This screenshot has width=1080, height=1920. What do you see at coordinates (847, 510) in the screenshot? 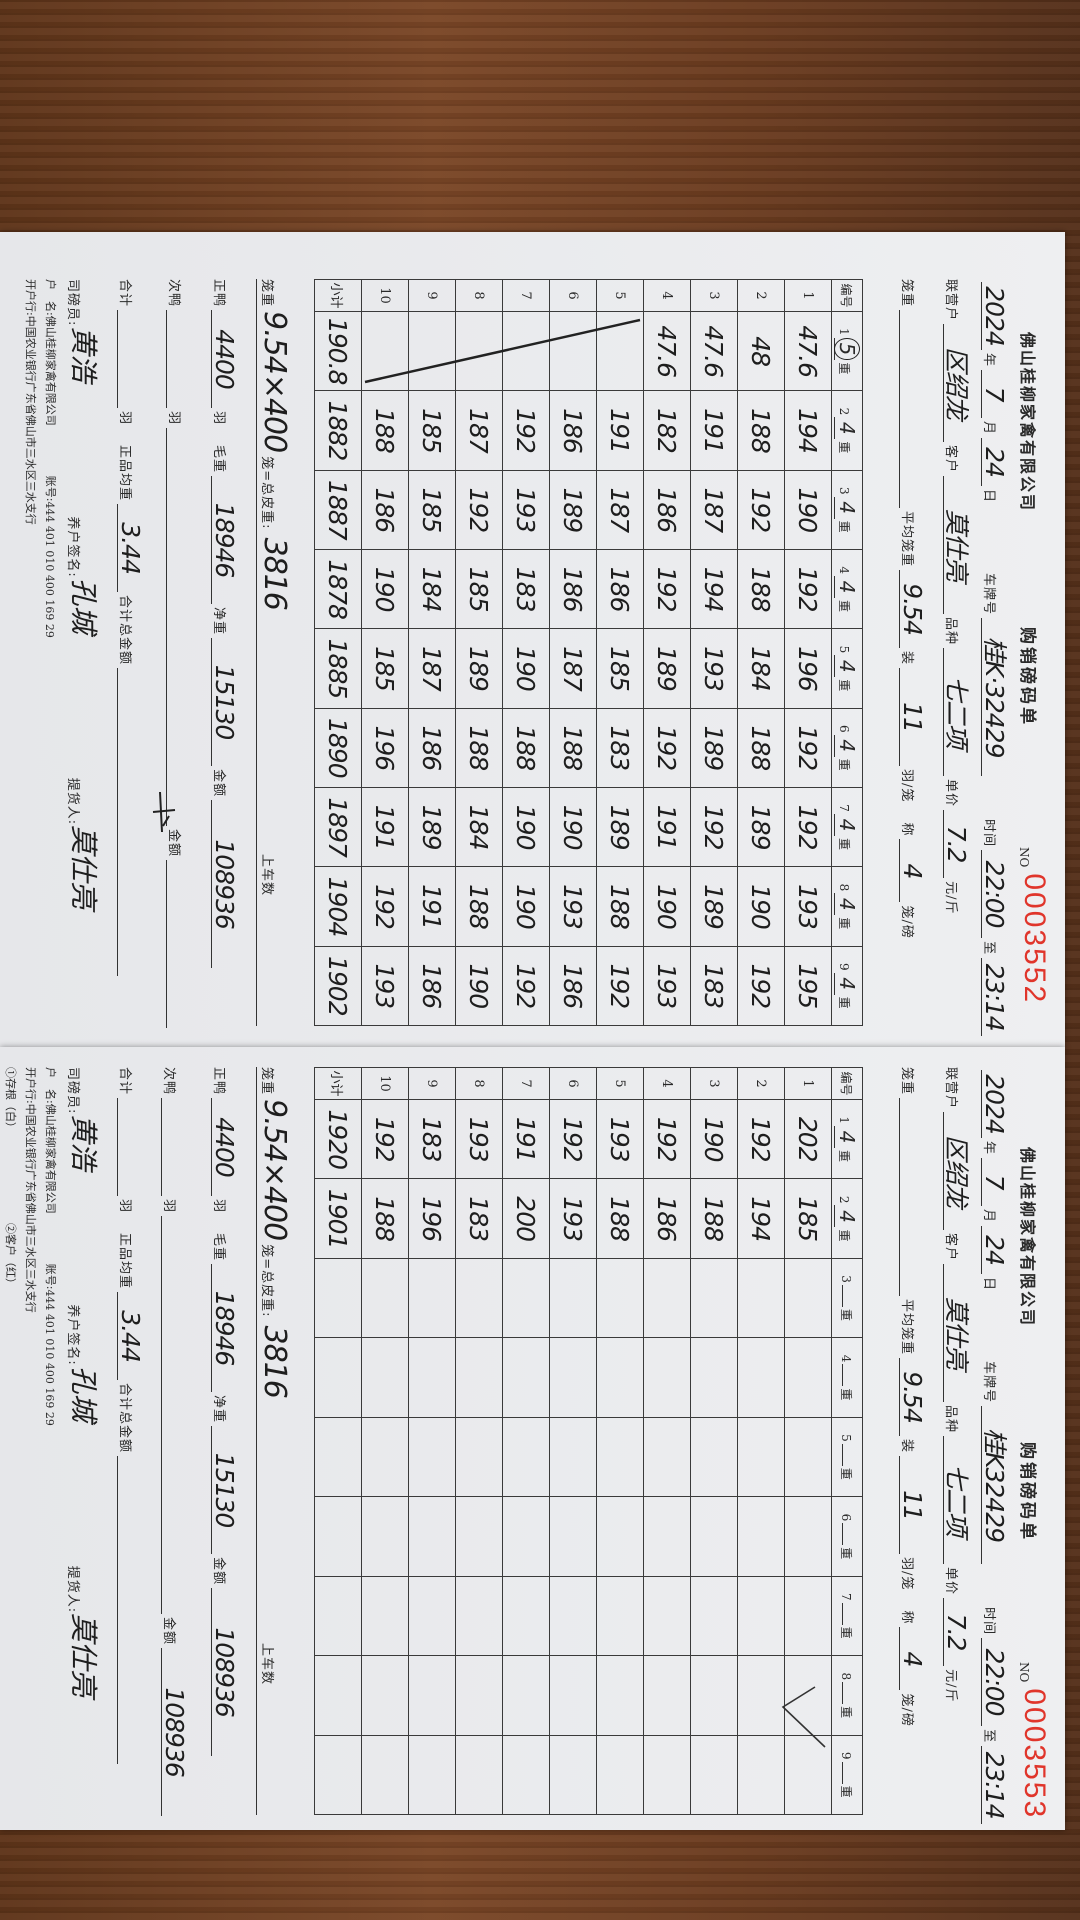
I see `weight-column-header: 3 4 重` at bounding box center [847, 510].